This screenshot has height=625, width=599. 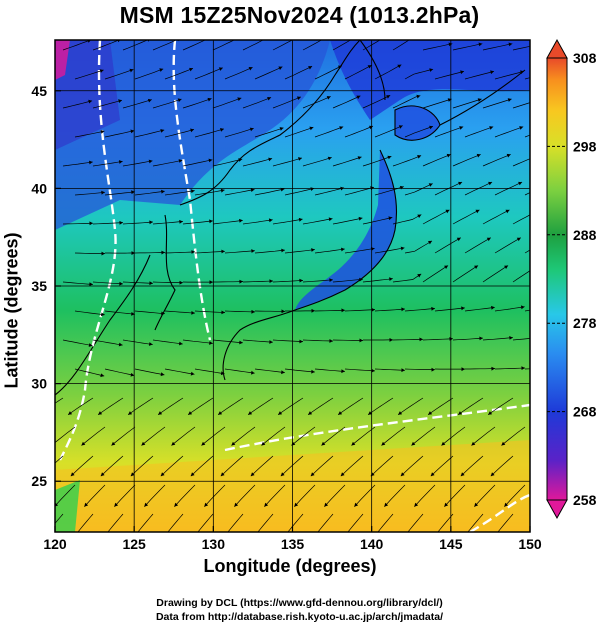 What do you see at coordinates (572, 279) in the screenshot?
I see `colorbar-ticks: 308 298 288 278 268 258` at bounding box center [572, 279].